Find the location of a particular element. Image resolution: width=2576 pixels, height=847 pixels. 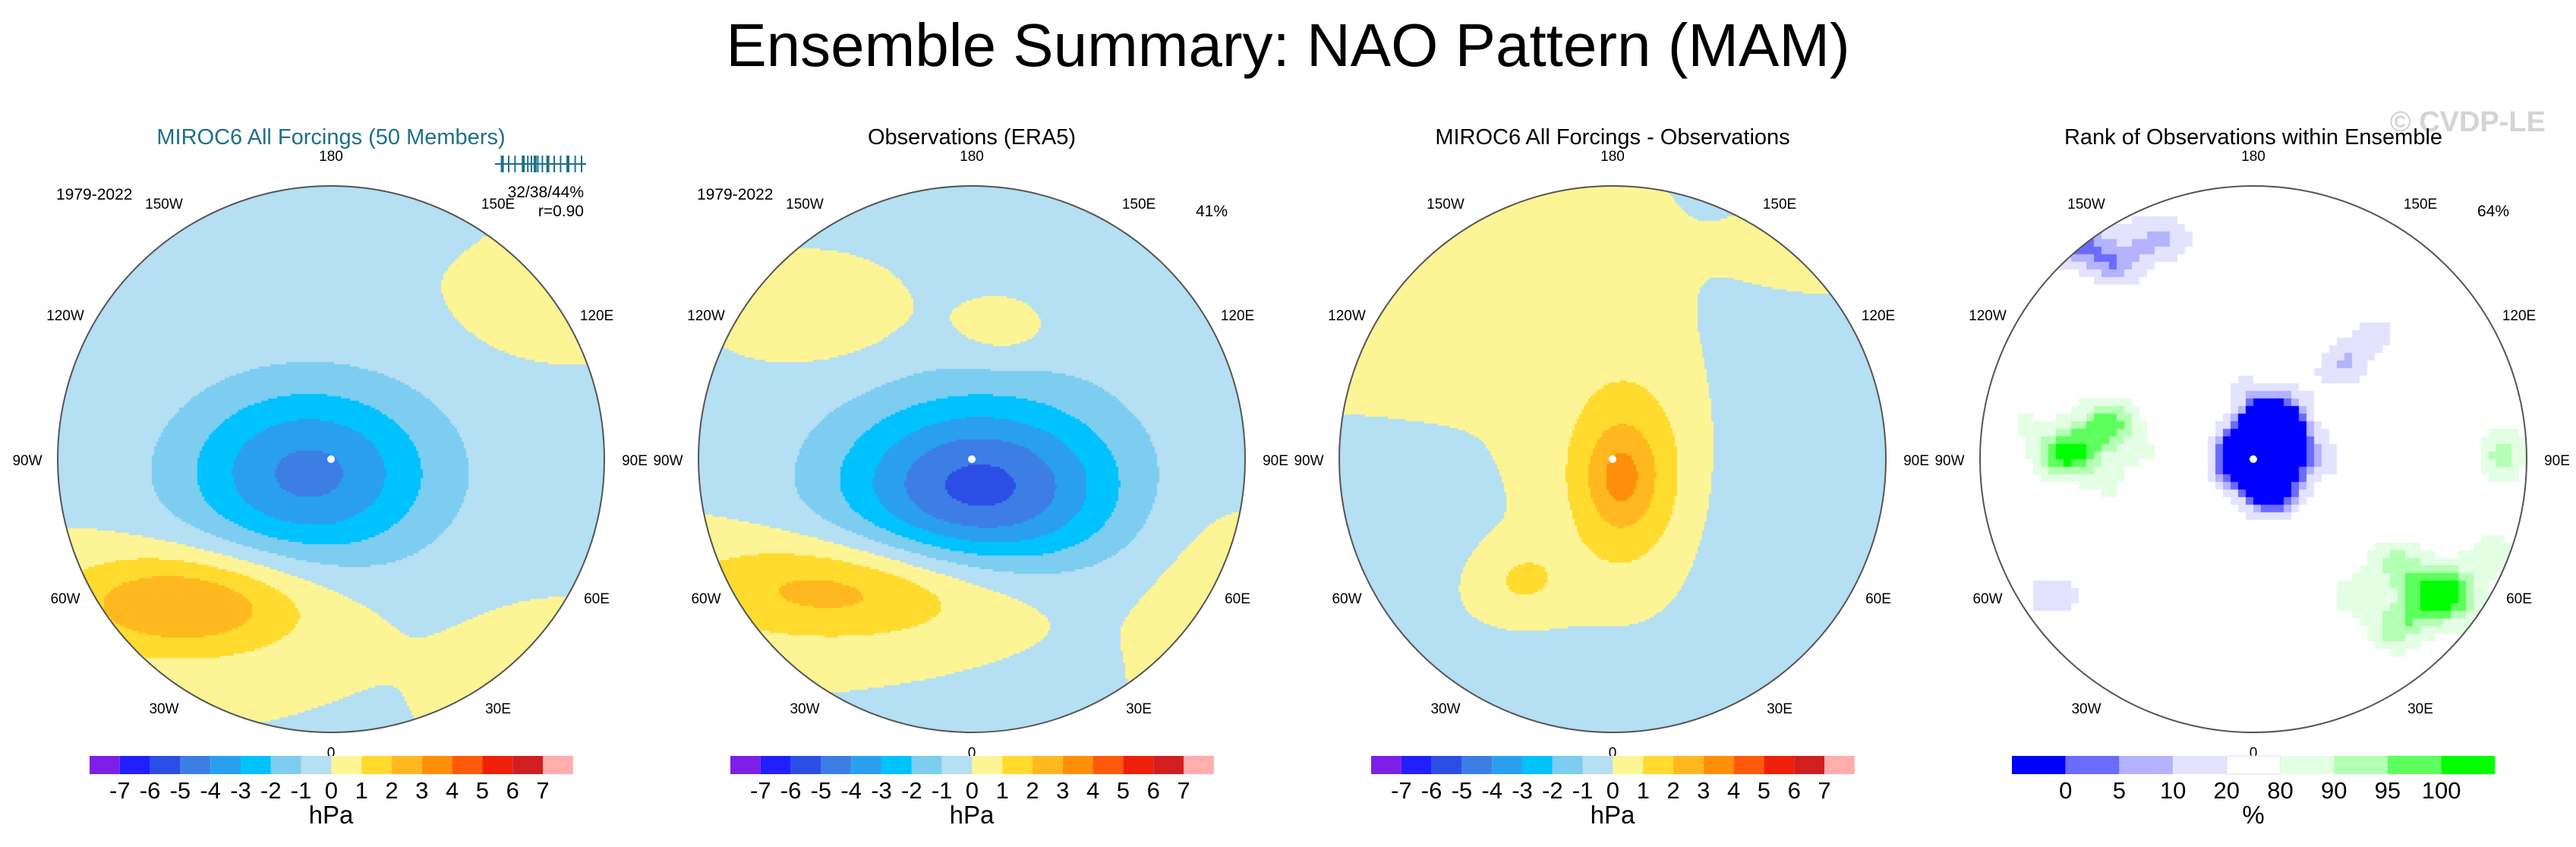

colorbar-tick: 3 is located at coordinates (1062, 790).